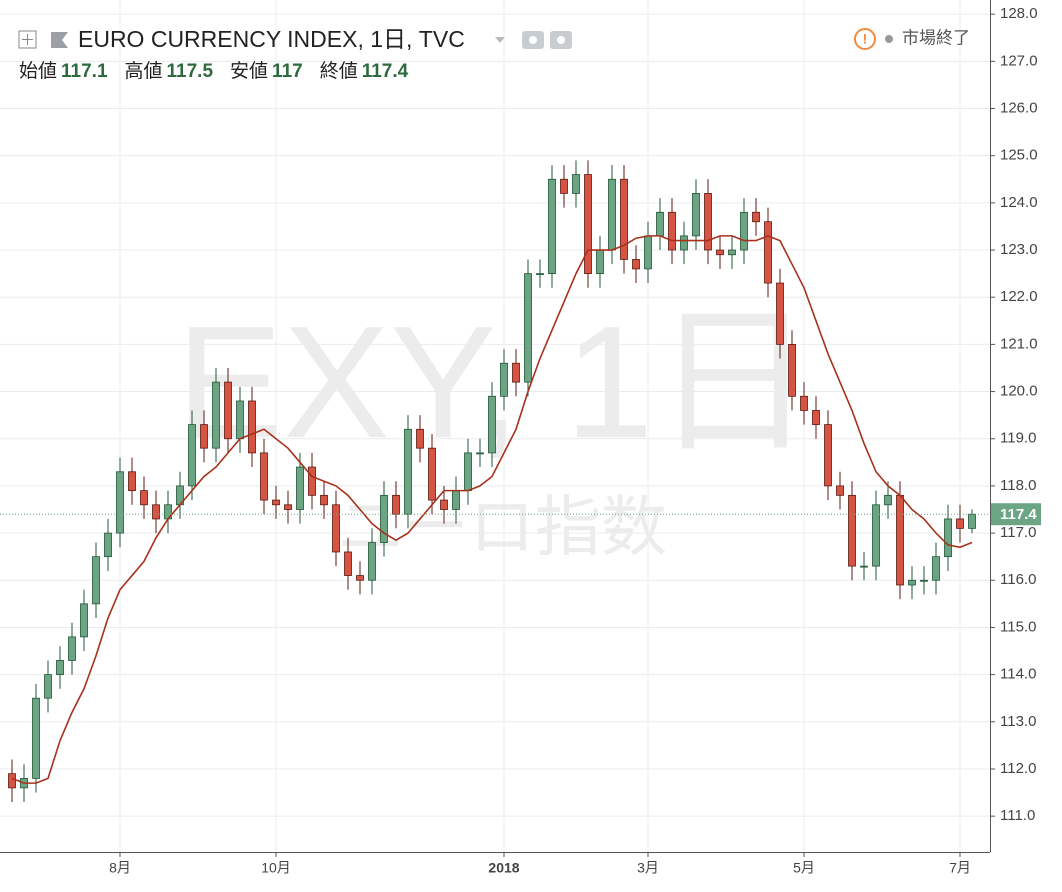 The image size is (1062, 892). Describe the element at coordinates (271, 39) in the screenshot. I see `chart-title: EURO CURRENCY INDEX, 1日, TVC` at that location.